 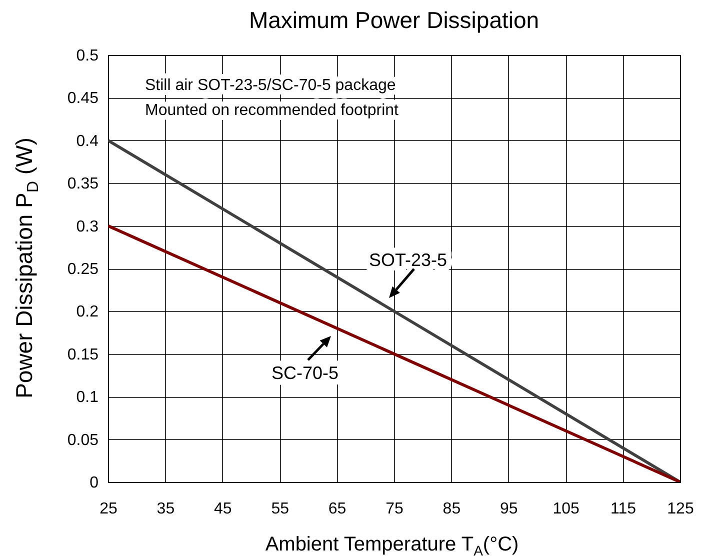 What do you see at coordinates (83, 355) in the screenshot?
I see `y-tick-label: 0.15` at bounding box center [83, 355].